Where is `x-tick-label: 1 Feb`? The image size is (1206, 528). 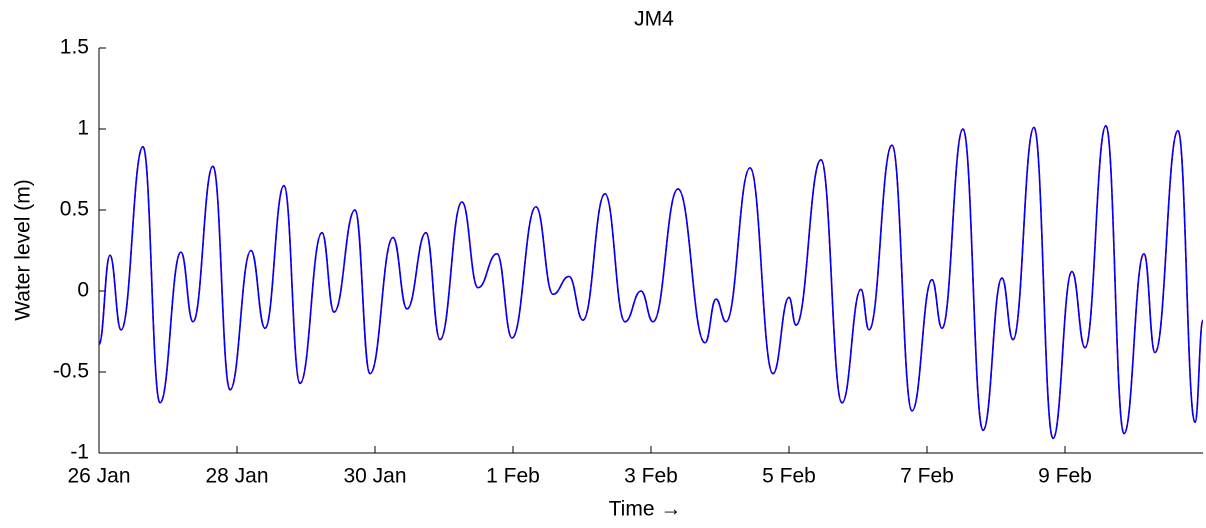 x-tick-label: 1 Feb is located at coordinates (513, 476).